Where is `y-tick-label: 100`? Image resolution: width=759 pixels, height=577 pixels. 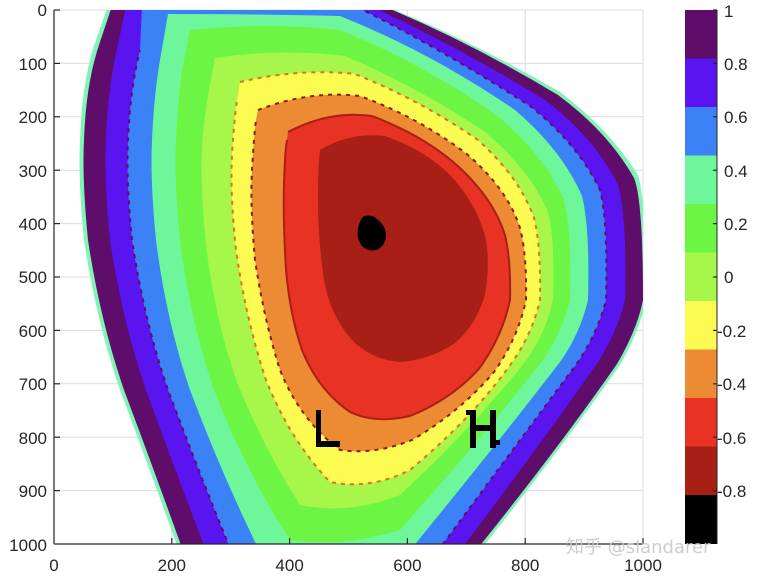
y-tick-label: 100 is located at coordinates (33, 64).